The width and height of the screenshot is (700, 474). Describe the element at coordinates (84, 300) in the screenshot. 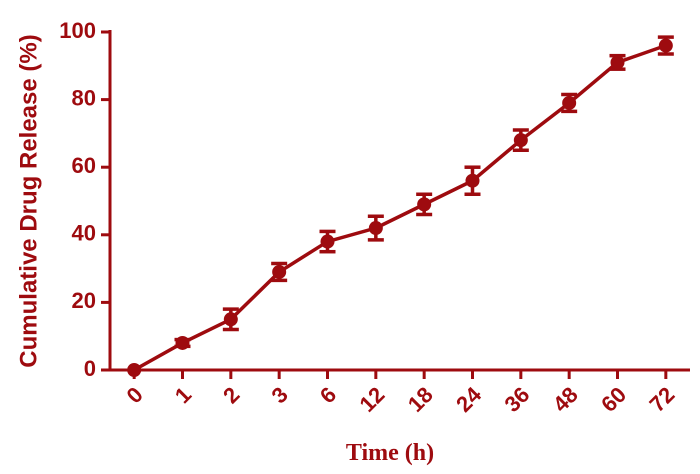

I see `y-tick-label: 20` at that location.